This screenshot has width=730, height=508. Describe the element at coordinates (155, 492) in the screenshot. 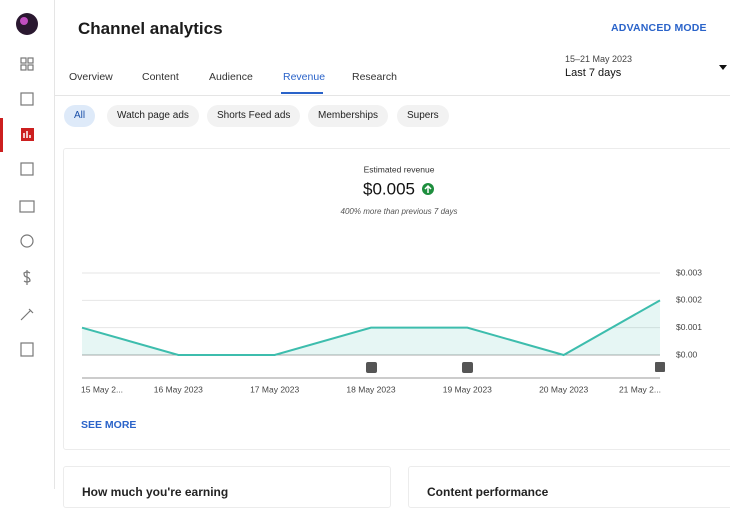

I see `card-title: How much you're earning` at that location.